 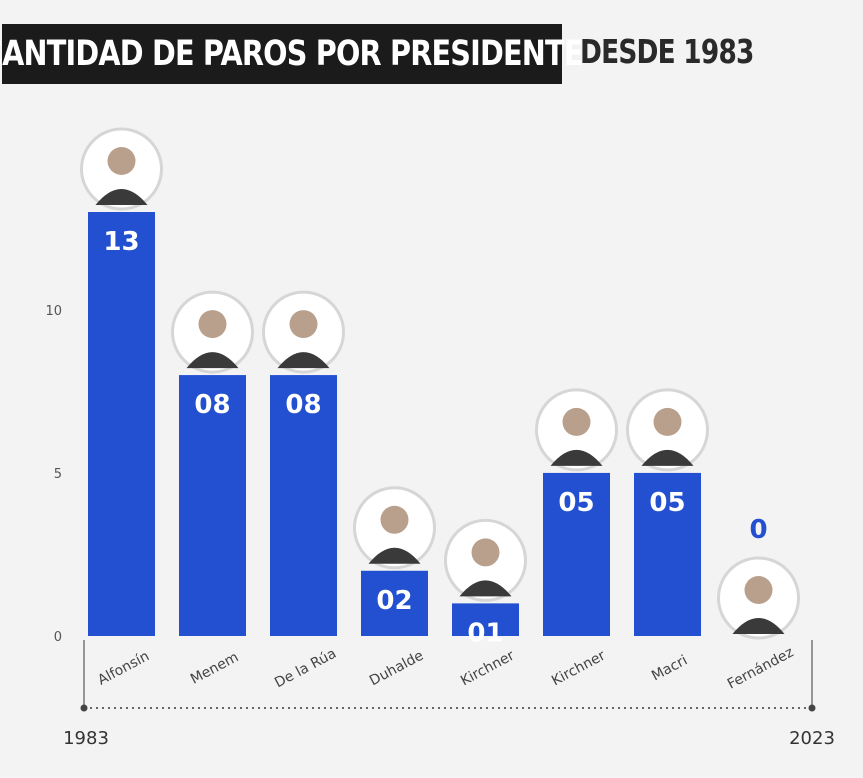 What do you see at coordinates (485, 633) in the screenshot?
I see `value-label: 01` at bounding box center [485, 633].